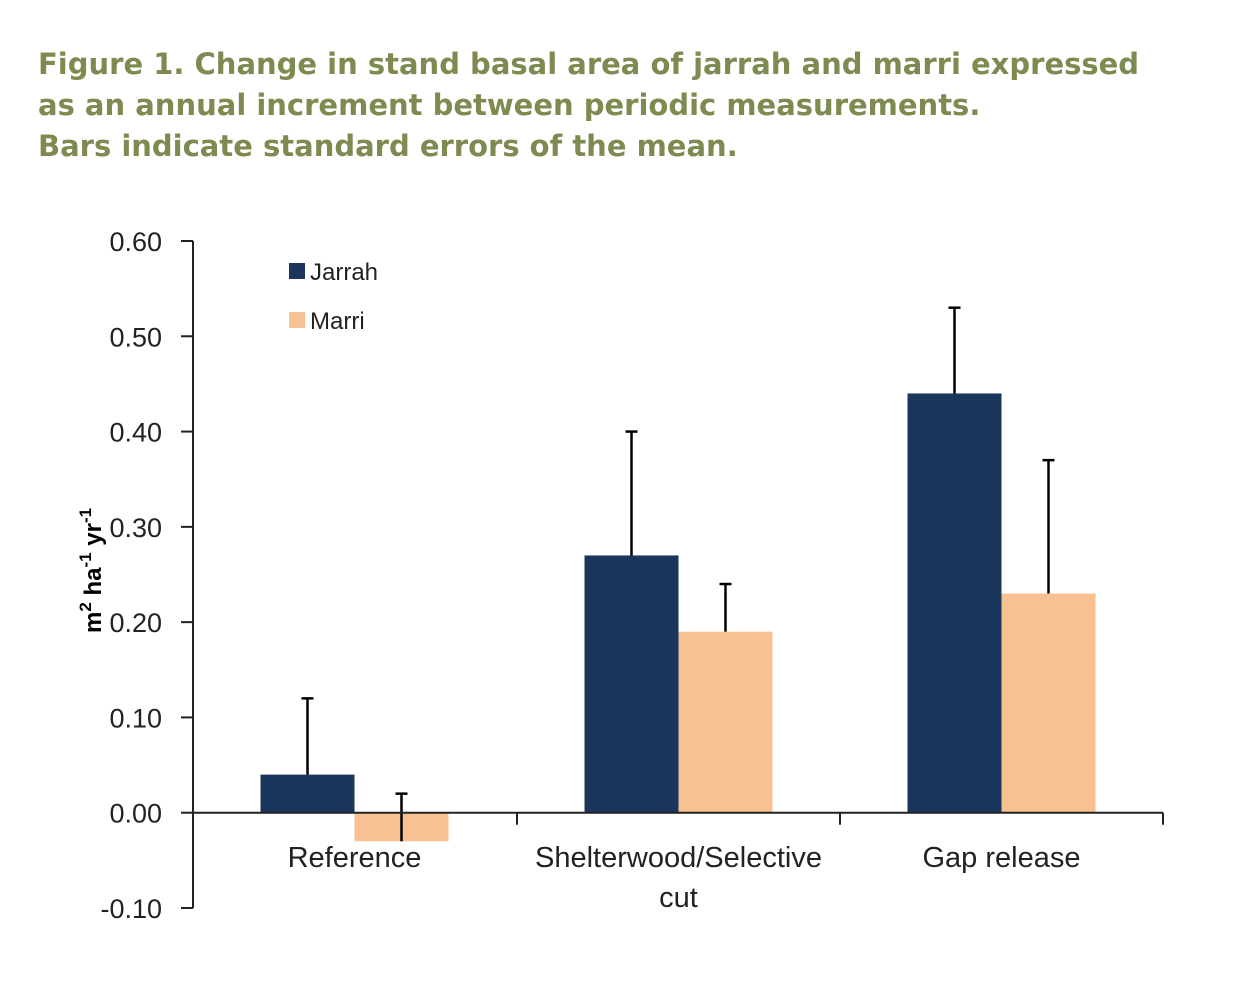 The height and width of the screenshot is (982, 1233). I want to click on y-tick-label: 0.20, so click(135, 623).